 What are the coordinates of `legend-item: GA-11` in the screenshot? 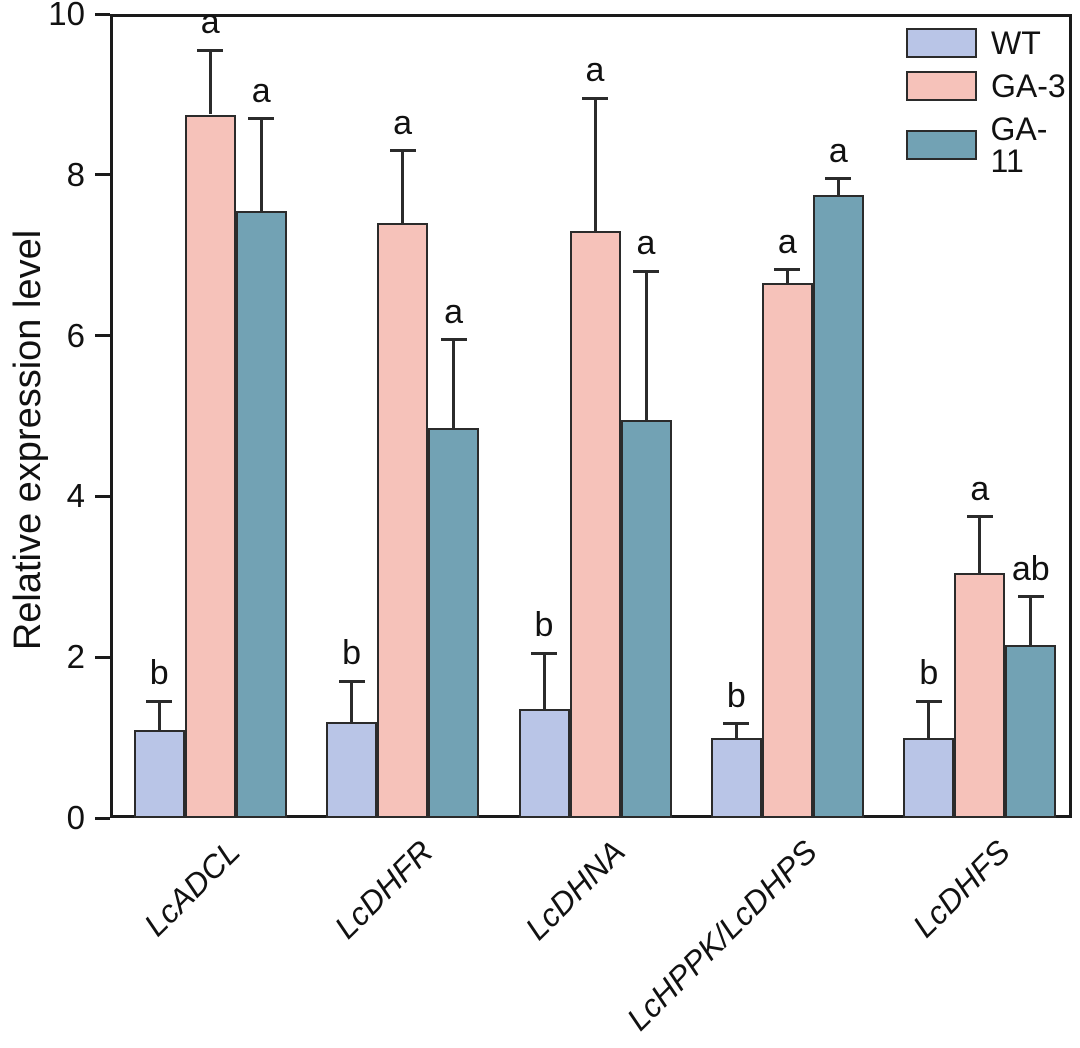 It's located at (993, 145).